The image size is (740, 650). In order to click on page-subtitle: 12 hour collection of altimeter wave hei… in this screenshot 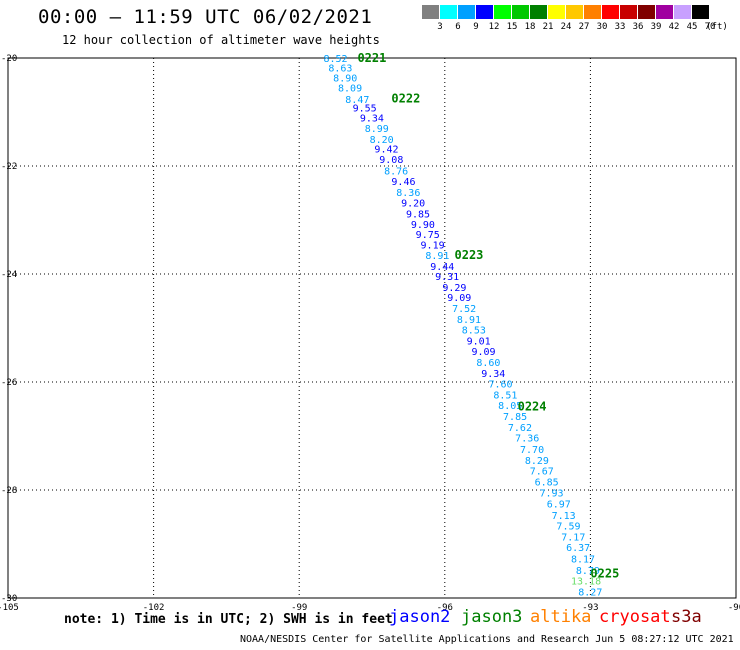, I will do `click(221, 40)`.